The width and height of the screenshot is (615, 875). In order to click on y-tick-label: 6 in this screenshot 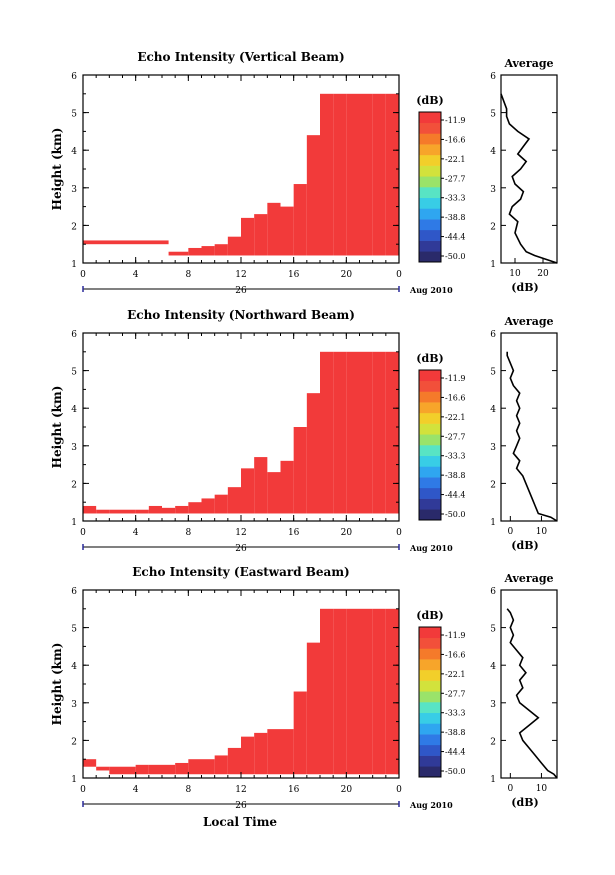, I will do `click(74, 335)`.